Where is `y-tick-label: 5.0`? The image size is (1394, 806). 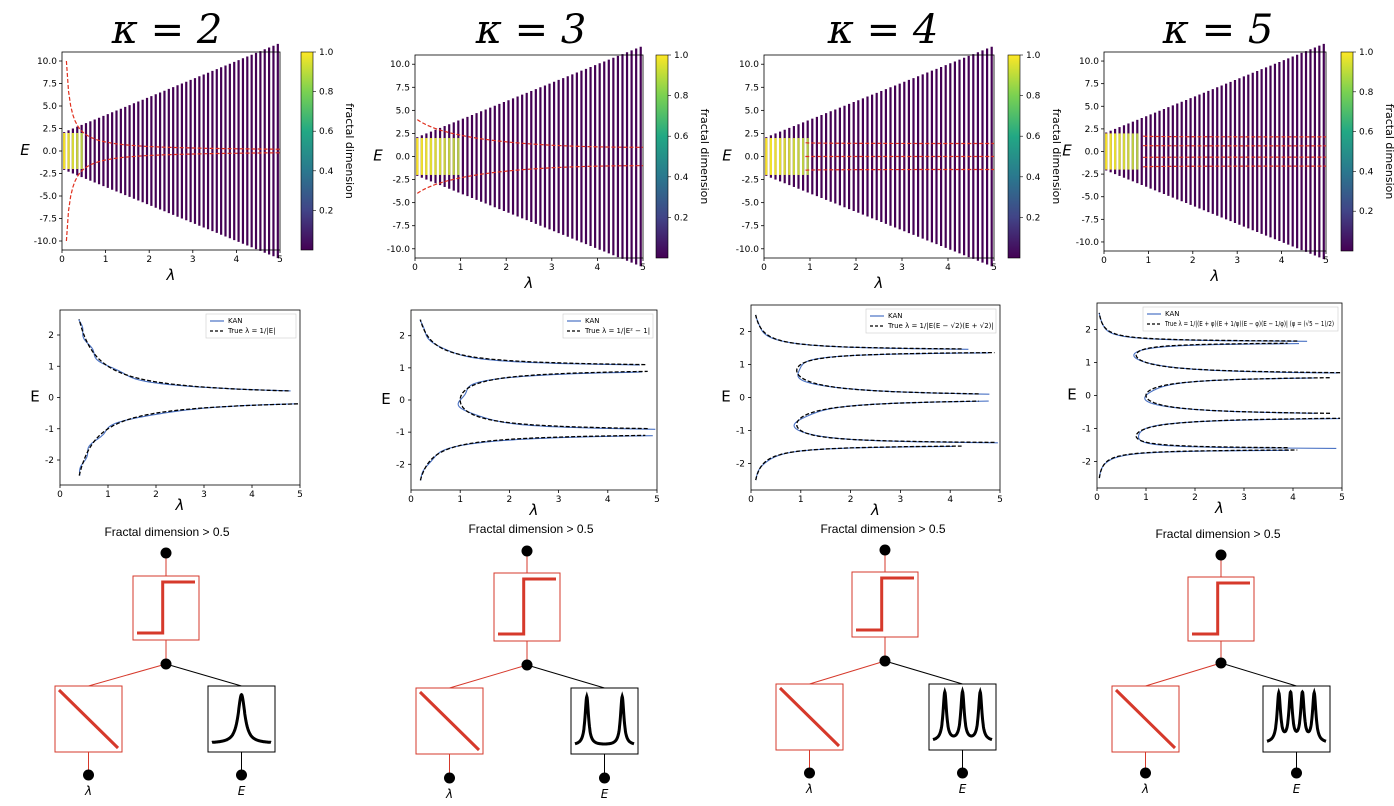 y-tick-label: 5.0 is located at coordinates (752, 111).